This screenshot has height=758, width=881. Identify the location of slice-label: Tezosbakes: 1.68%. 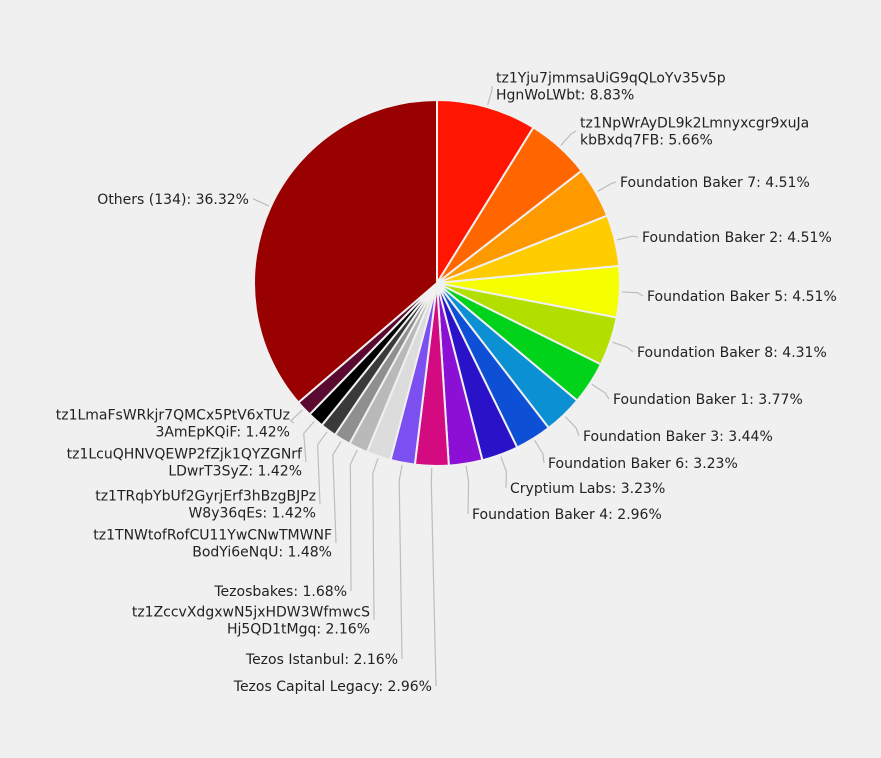
(280, 592).